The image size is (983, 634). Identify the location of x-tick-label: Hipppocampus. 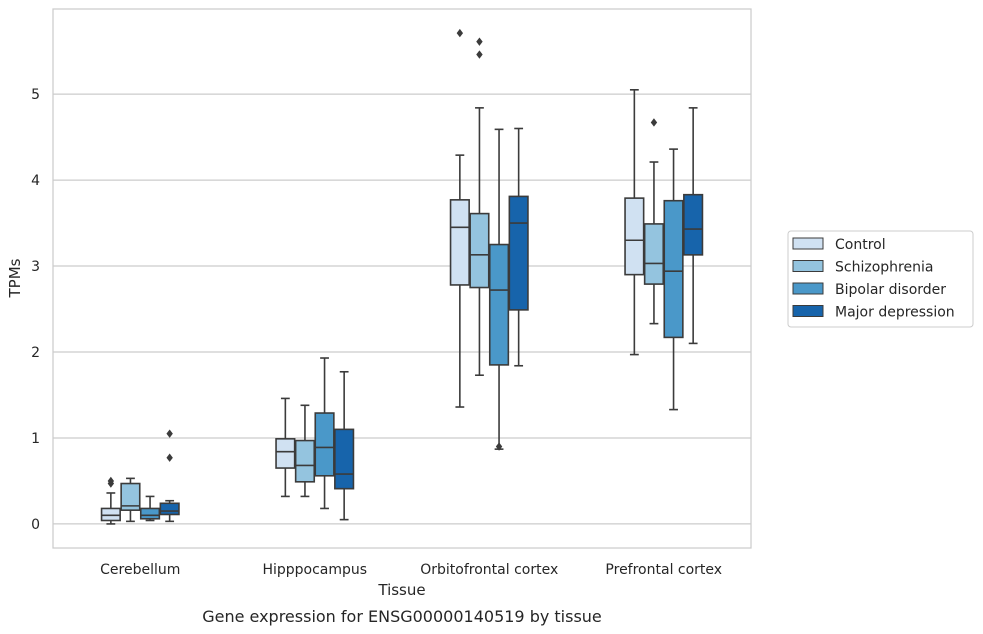
(314, 570).